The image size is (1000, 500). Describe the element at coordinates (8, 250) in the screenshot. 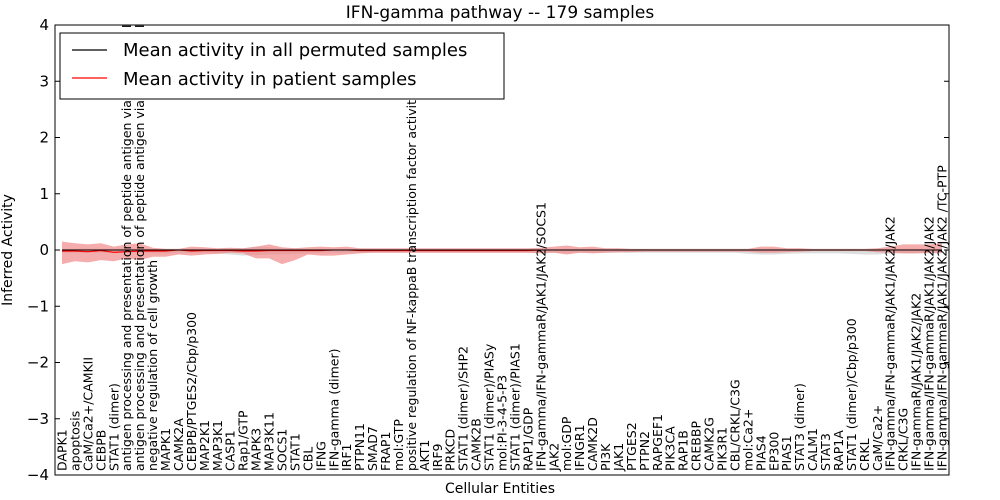

I see `y-axis-title: Inferred Activity` at that location.